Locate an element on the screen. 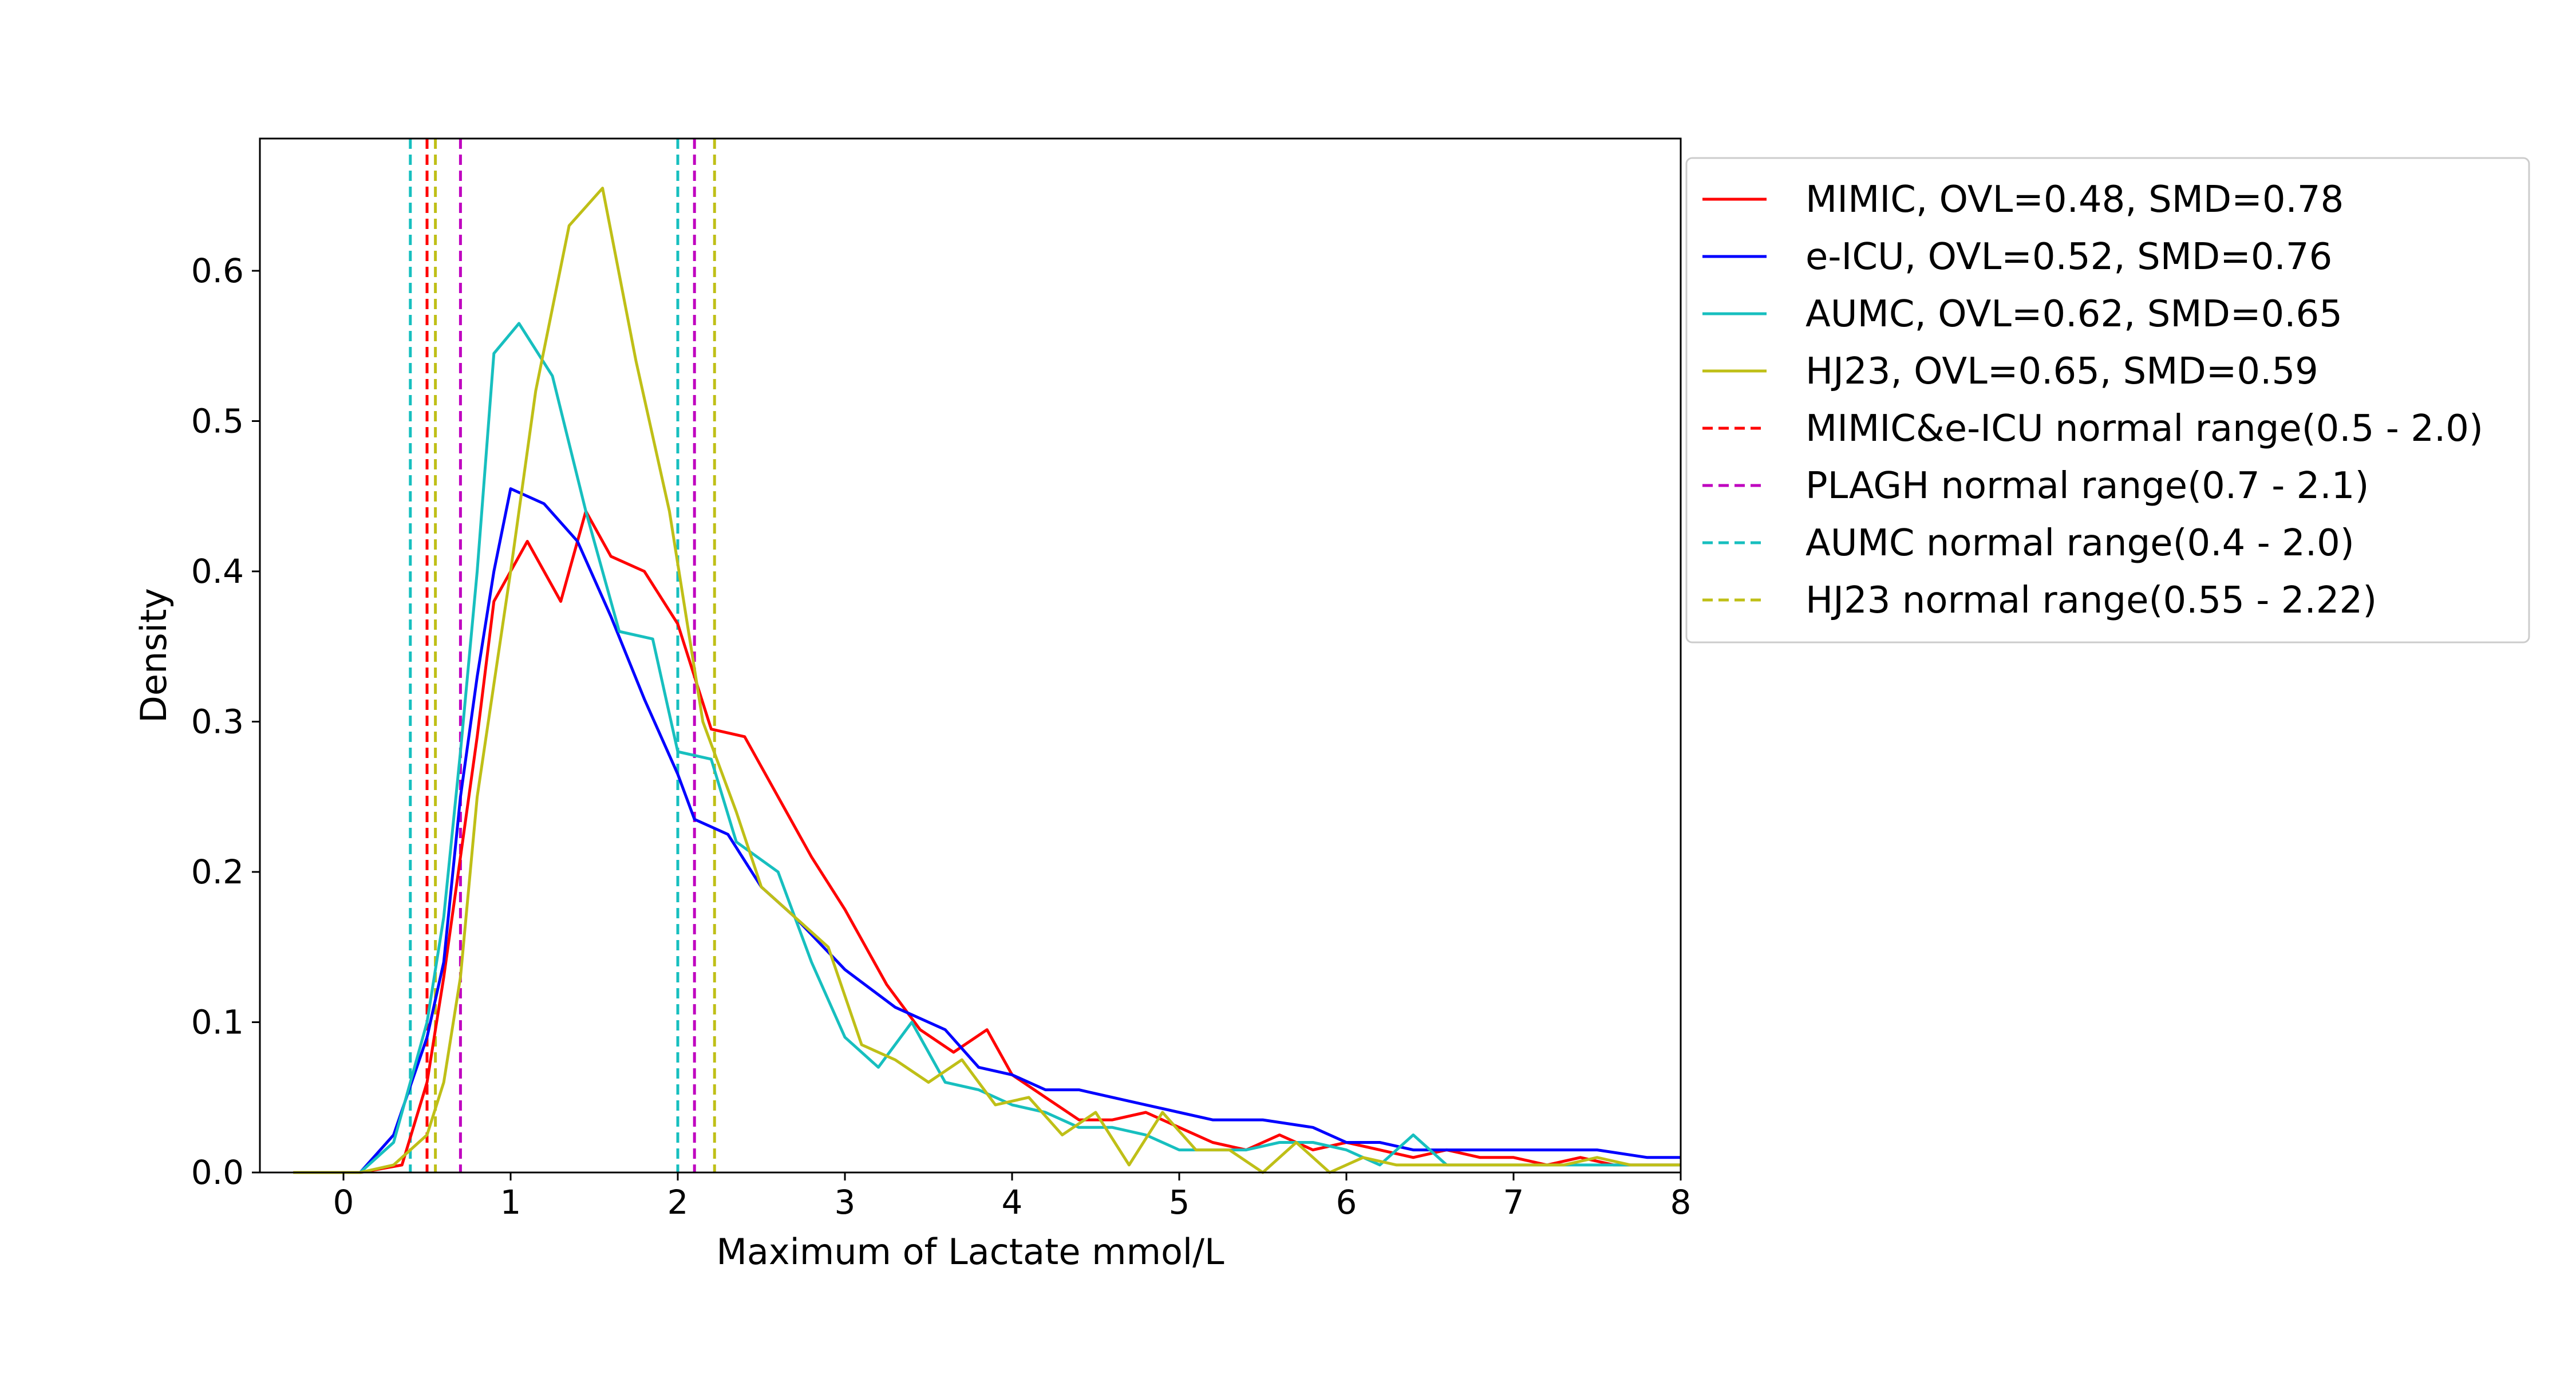 Image resolution: width=2576 pixels, height=1374 pixels. x-tick-label: 1 is located at coordinates (510, 1203).